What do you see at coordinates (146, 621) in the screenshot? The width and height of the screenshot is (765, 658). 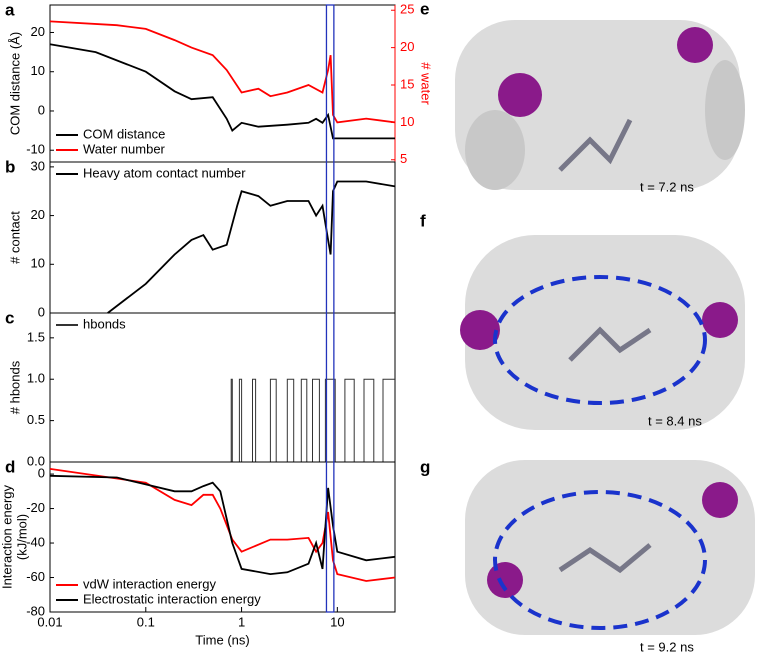 I see `x-tick-label: 0.1` at bounding box center [146, 621].